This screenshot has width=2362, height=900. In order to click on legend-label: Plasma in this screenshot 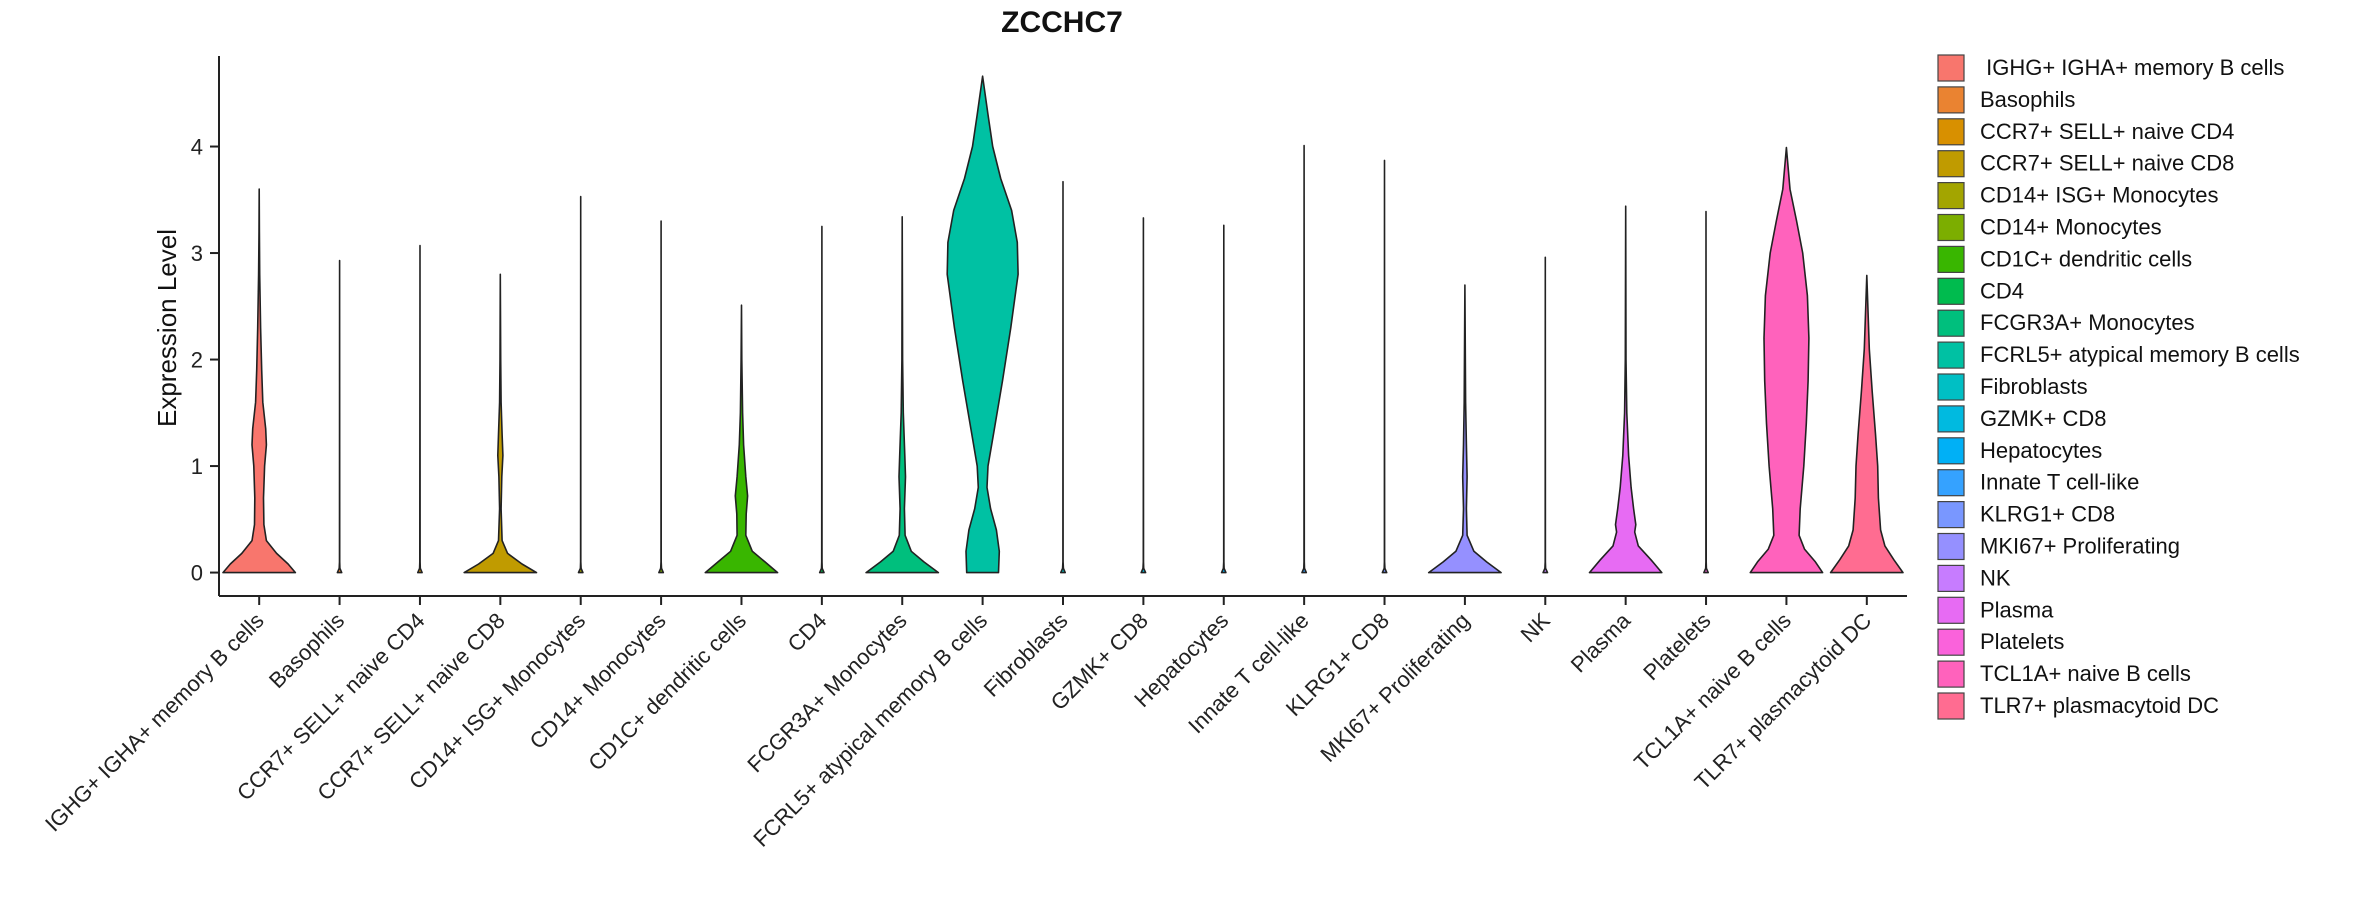, I will do `click(2017, 609)`.